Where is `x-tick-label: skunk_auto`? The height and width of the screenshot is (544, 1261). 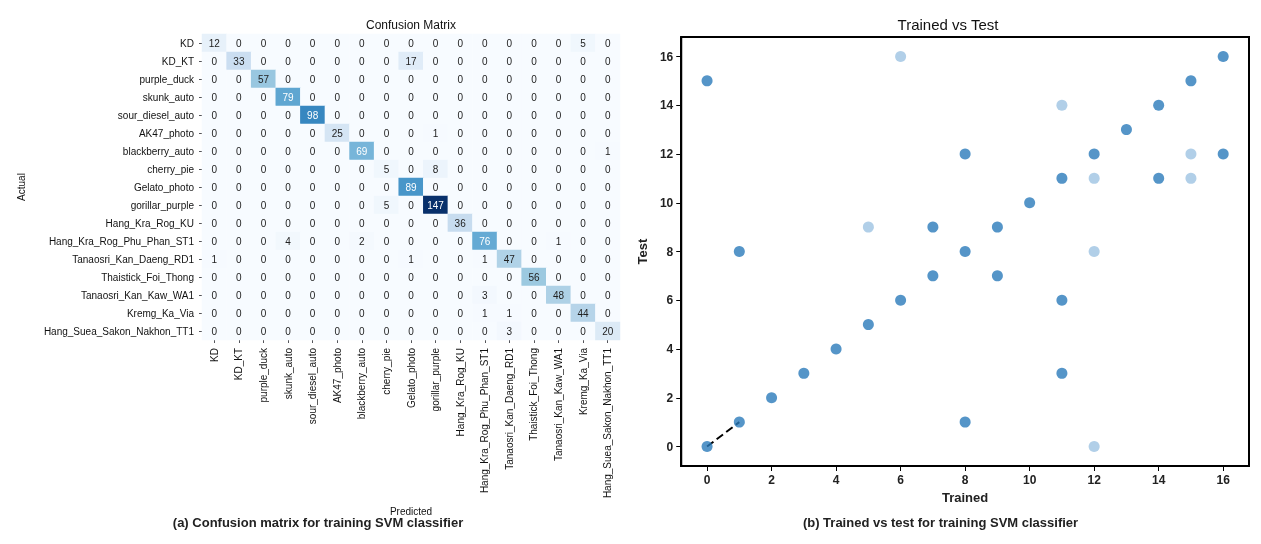
x-tick-label: skunk_auto is located at coordinates (288, 373).